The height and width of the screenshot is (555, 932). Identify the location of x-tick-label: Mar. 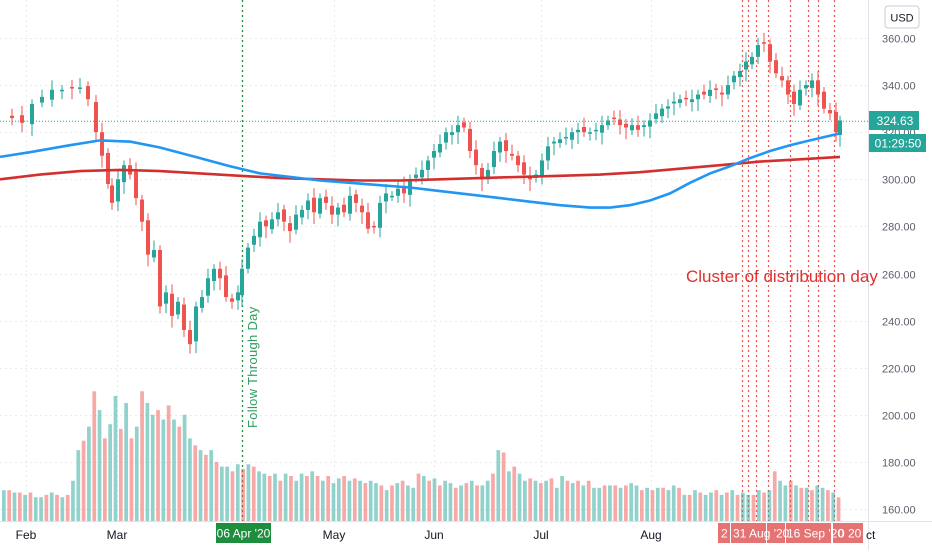
(117, 535).